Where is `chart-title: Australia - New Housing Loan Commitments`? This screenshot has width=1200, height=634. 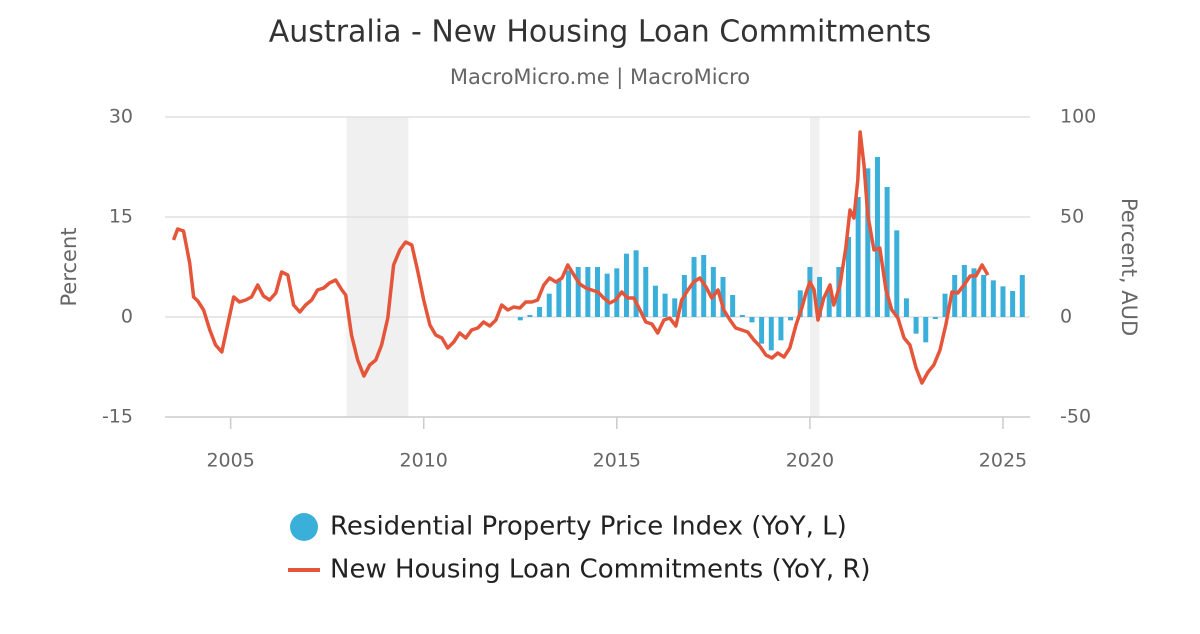
chart-title: Australia - New Housing Loan Commitments is located at coordinates (600, 32).